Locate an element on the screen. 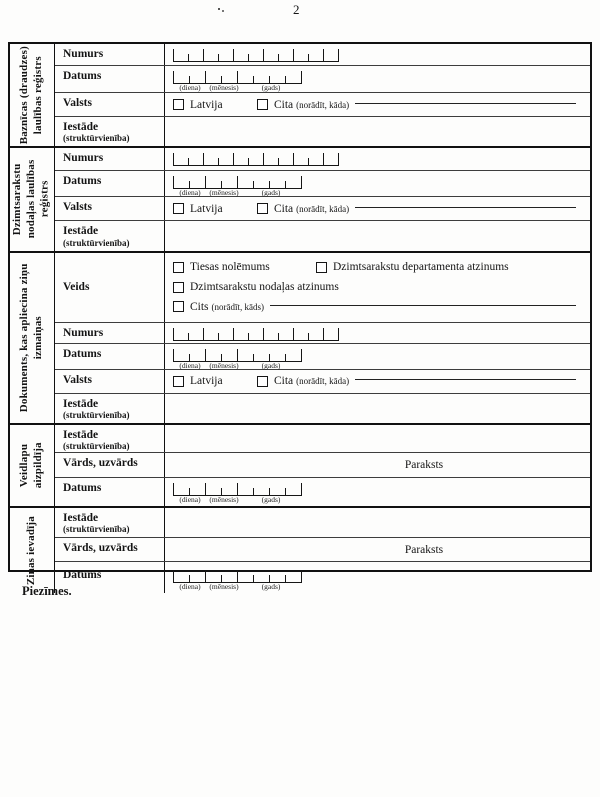  section-title-text: Veidlapu aizpildīja is located at coordinates (31, 465).